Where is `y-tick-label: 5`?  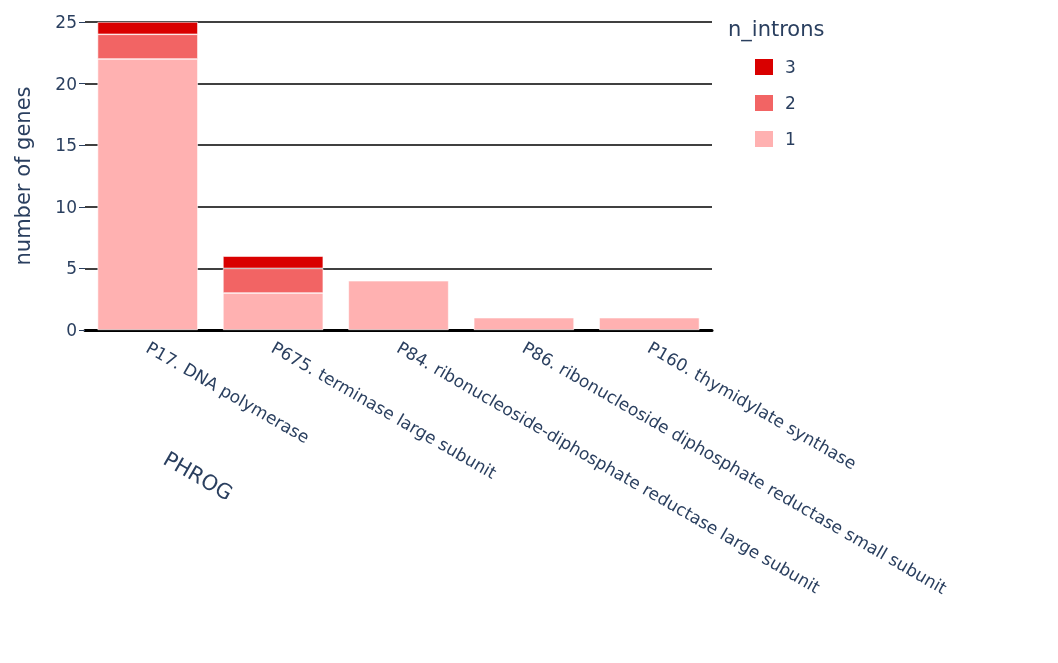 y-tick-label: 5 is located at coordinates (71, 268).